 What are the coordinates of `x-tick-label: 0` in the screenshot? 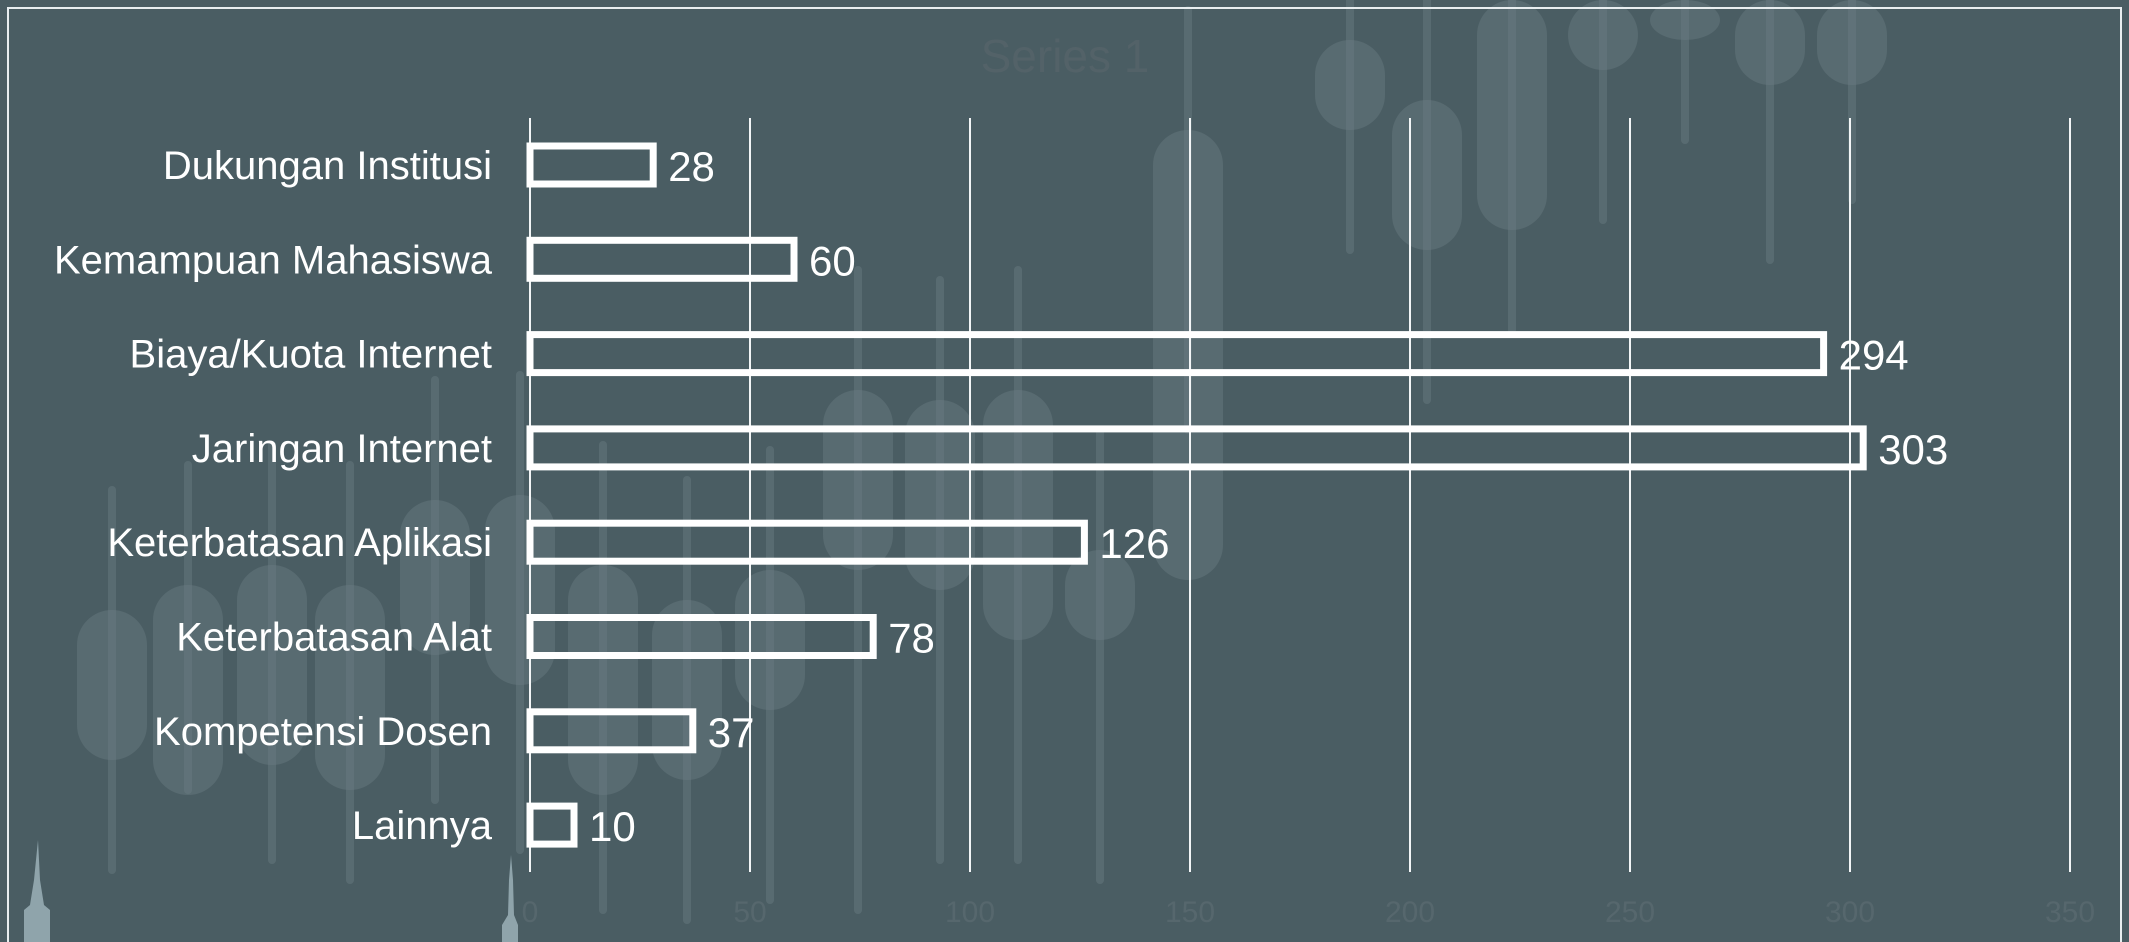 It's located at (530, 912).